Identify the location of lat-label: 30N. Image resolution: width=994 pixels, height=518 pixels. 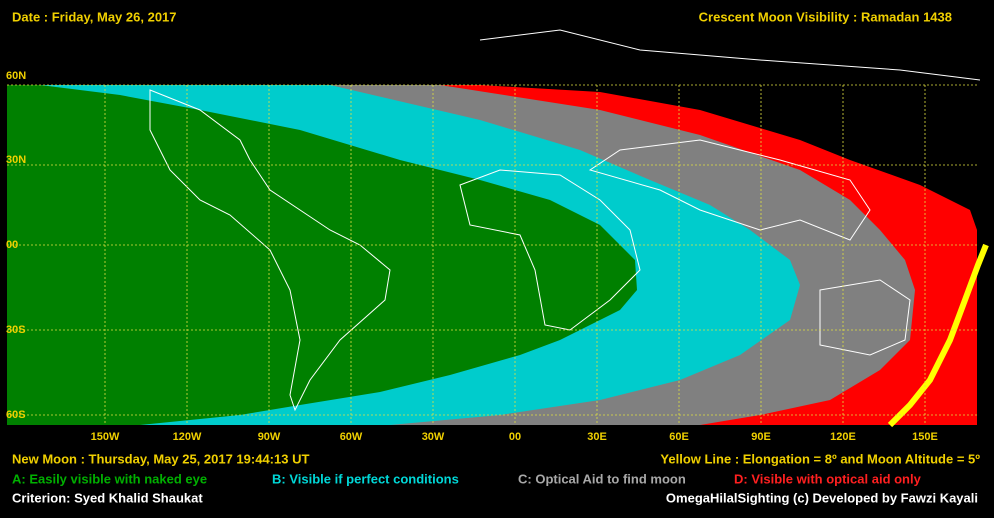
(16, 160).